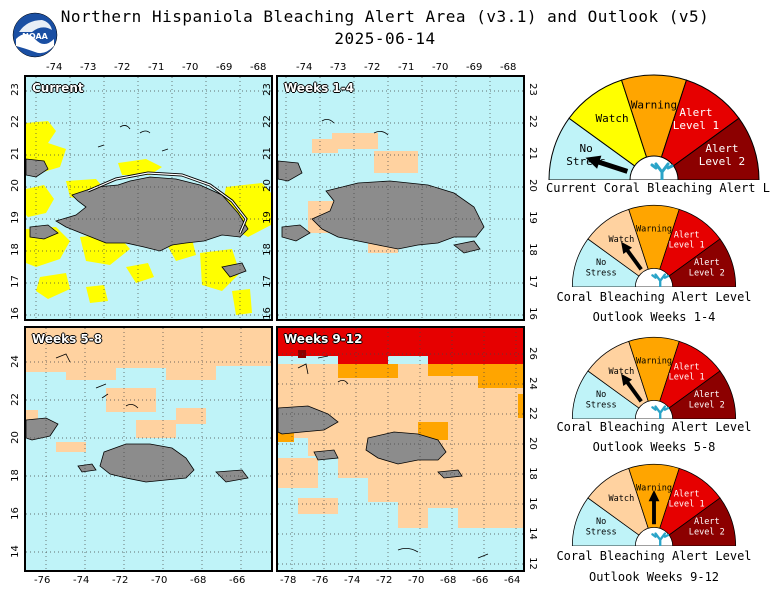 The height and width of the screenshot is (600, 770). What do you see at coordinates (319, 88) in the screenshot?
I see `panel-label-weeks-1-4: Weeks 1-4` at bounding box center [319, 88].